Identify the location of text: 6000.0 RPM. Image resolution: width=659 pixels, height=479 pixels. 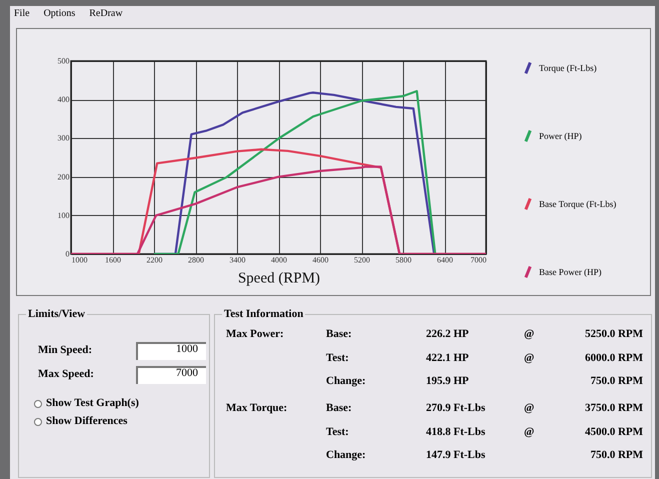
(613, 358).